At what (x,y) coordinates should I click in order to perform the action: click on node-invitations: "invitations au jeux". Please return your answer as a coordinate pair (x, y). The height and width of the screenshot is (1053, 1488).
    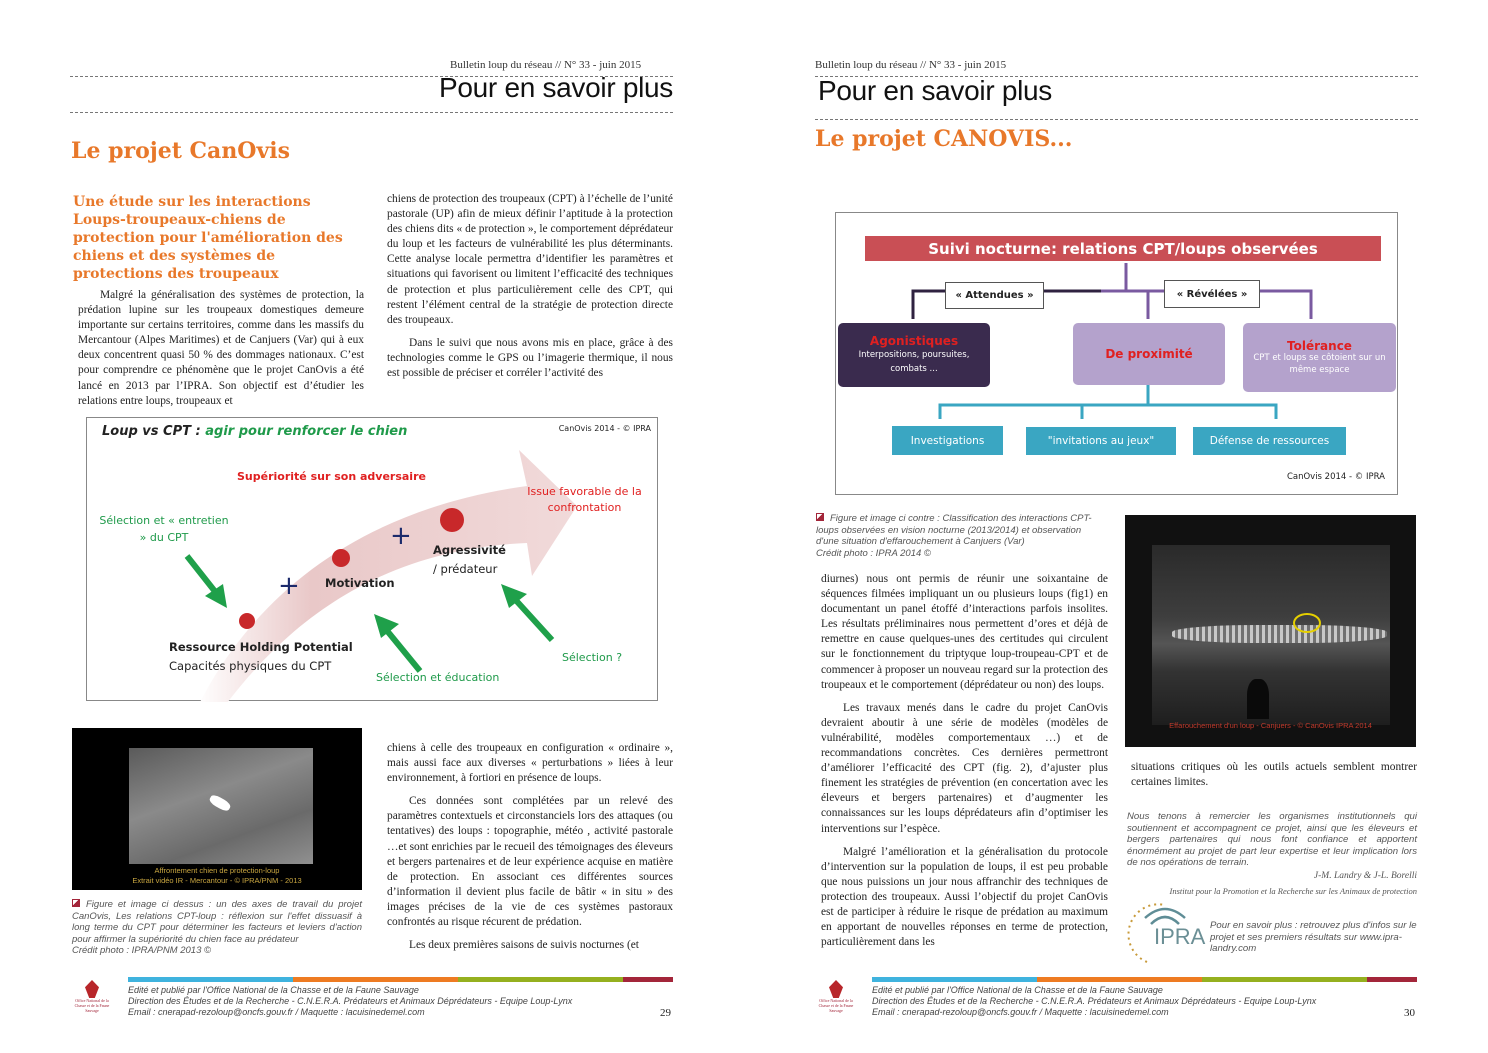
    Looking at the image, I should click on (1101, 441).